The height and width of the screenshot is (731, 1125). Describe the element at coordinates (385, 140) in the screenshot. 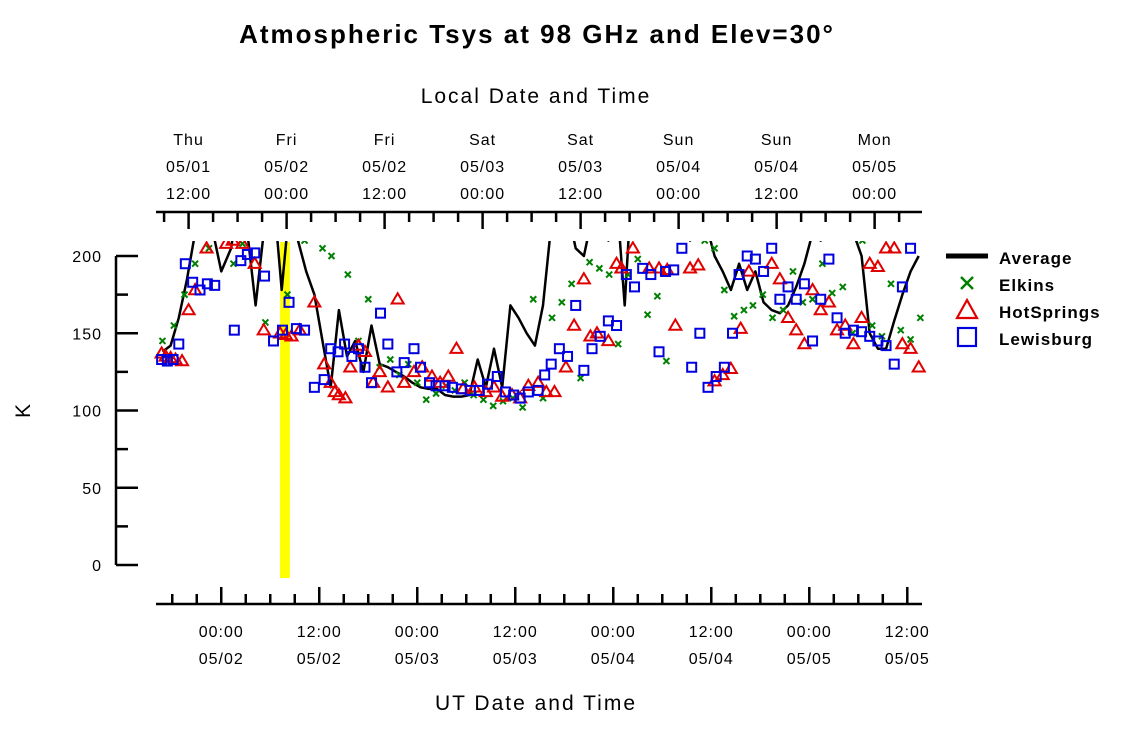

I see `top-tick-day: Fri` at that location.